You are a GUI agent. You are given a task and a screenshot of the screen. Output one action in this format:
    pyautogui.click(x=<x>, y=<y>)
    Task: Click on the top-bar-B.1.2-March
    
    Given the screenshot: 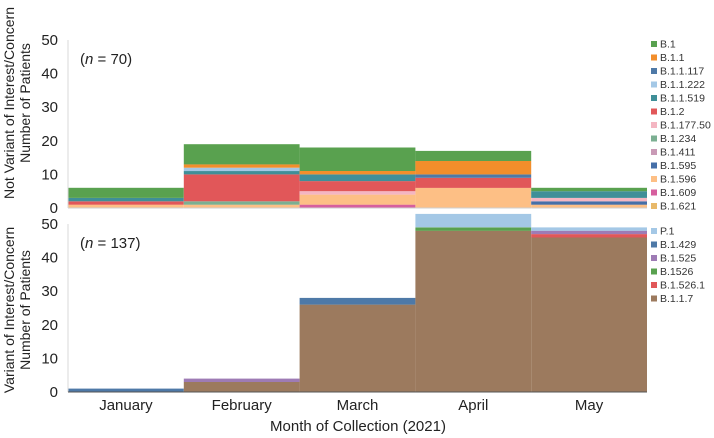 What is the action you would take?
    pyautogui.click(x=357, y=186)
    